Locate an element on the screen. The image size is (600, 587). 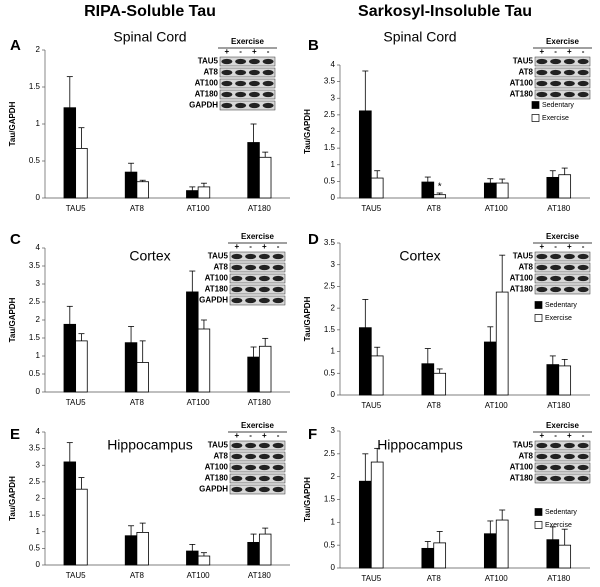
legend-swatch is located at coordinates (538, 318).